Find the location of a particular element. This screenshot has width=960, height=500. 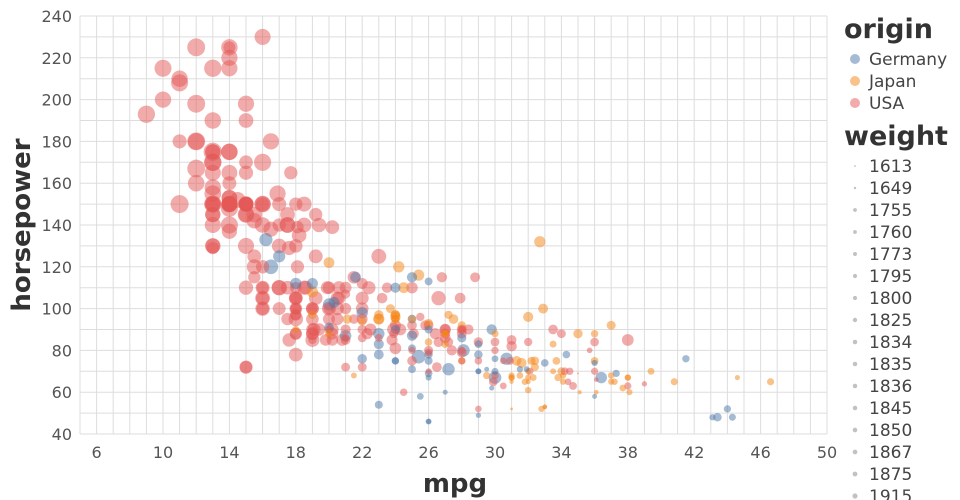

x-tick-label: 10 is located at coordinates (163, 452).